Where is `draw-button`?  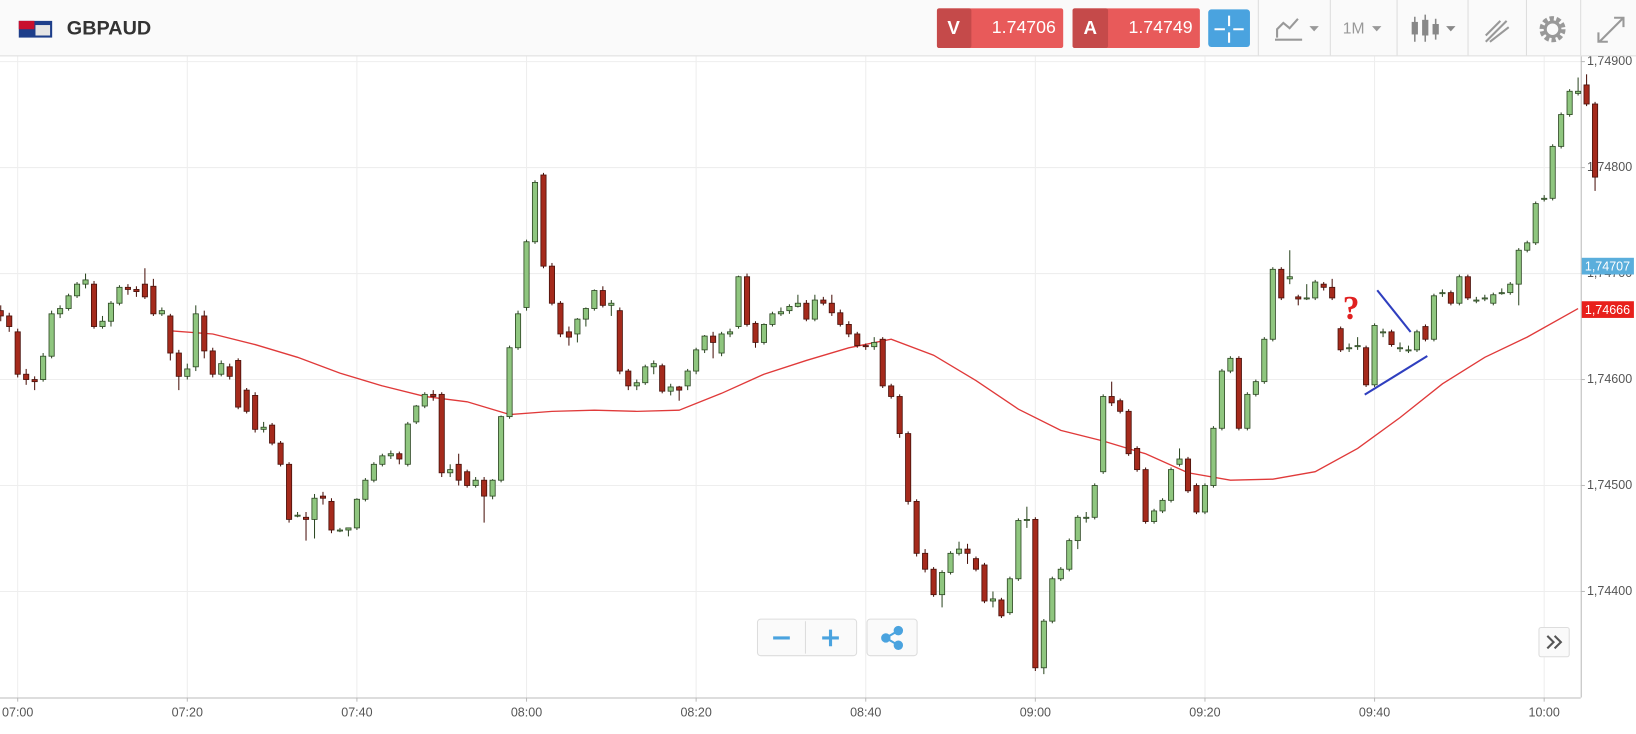
draw-button is located at coordinates (1497, 31).